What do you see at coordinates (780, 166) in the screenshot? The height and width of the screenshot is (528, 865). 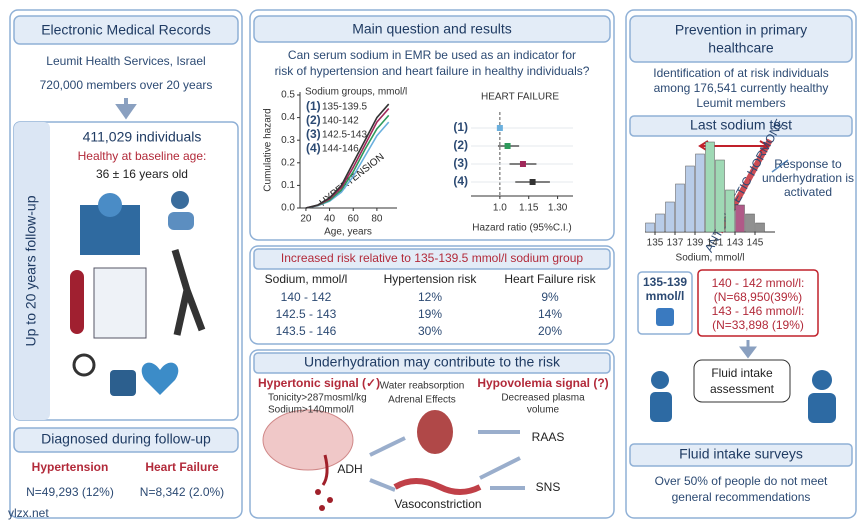 I see `pointer` at bounding box center [780, 166].